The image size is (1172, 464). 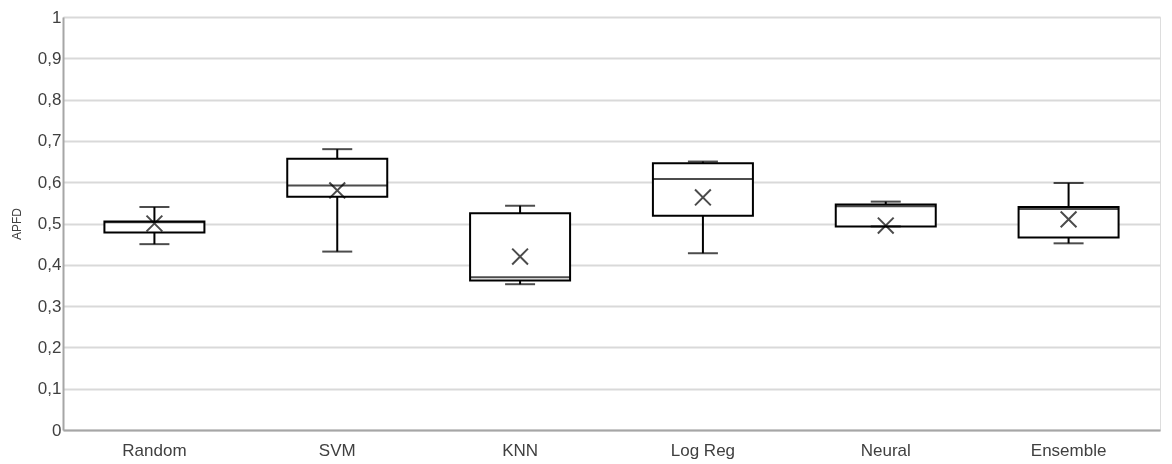 I want to click on y-tick-label: 0,8, so click(x=49, y=100).